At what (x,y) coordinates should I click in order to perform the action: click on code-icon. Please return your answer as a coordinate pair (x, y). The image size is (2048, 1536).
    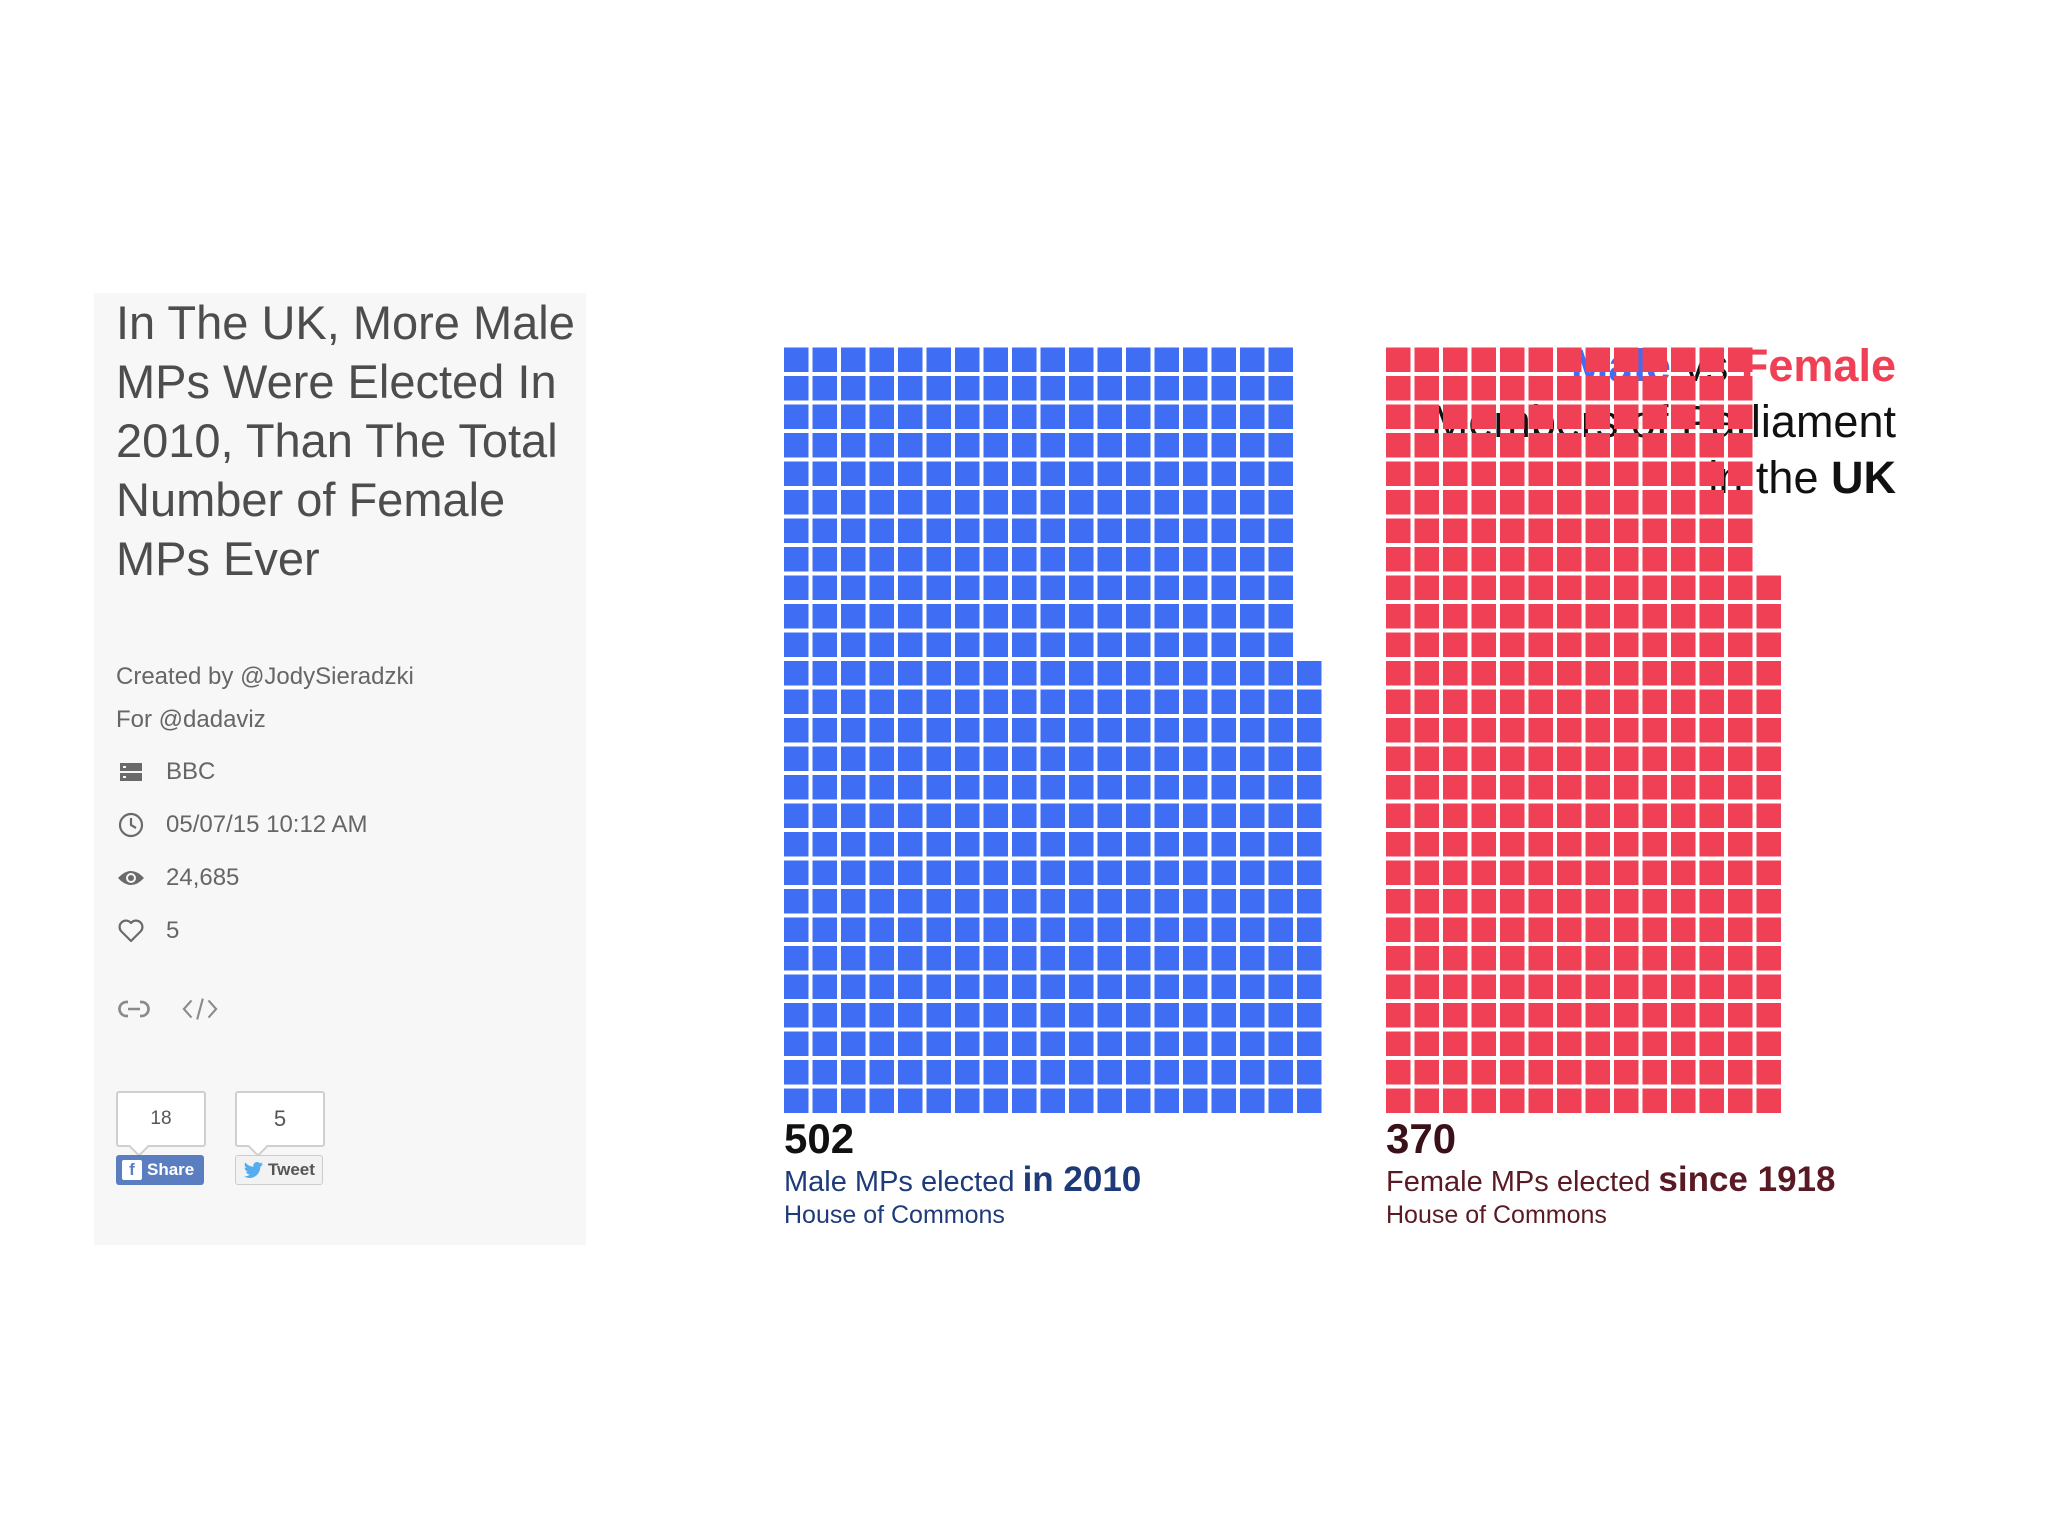
    Looking at the image, I should click on (200, 1009).